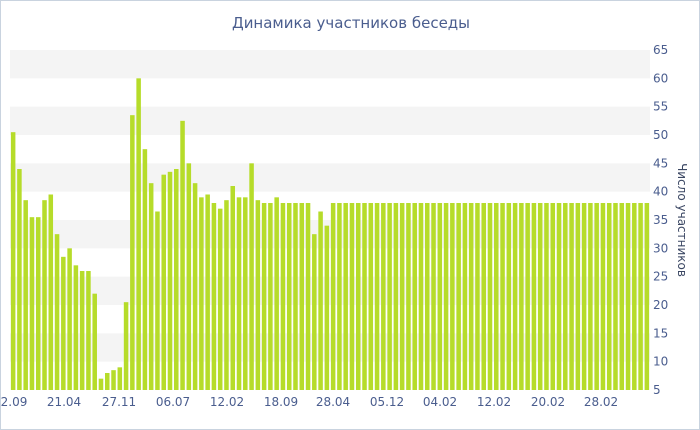  I want to click on x-tick-label: 27.11, so click(119, 402).